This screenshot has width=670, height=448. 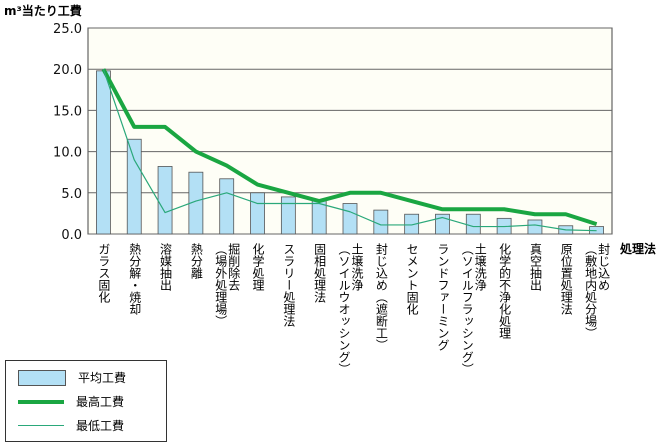 What do you see at coordinates (71, 401) in the screenshot?
I see `legend-item-max: 最高工費` at bounding box center [71, 401].